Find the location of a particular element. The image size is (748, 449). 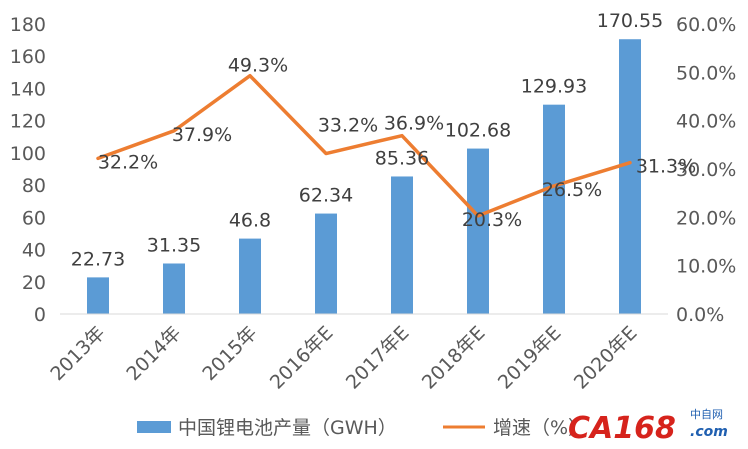

legend-bar-label: 中国锂电池产量（GWH） is located at coordinates (287, 428).